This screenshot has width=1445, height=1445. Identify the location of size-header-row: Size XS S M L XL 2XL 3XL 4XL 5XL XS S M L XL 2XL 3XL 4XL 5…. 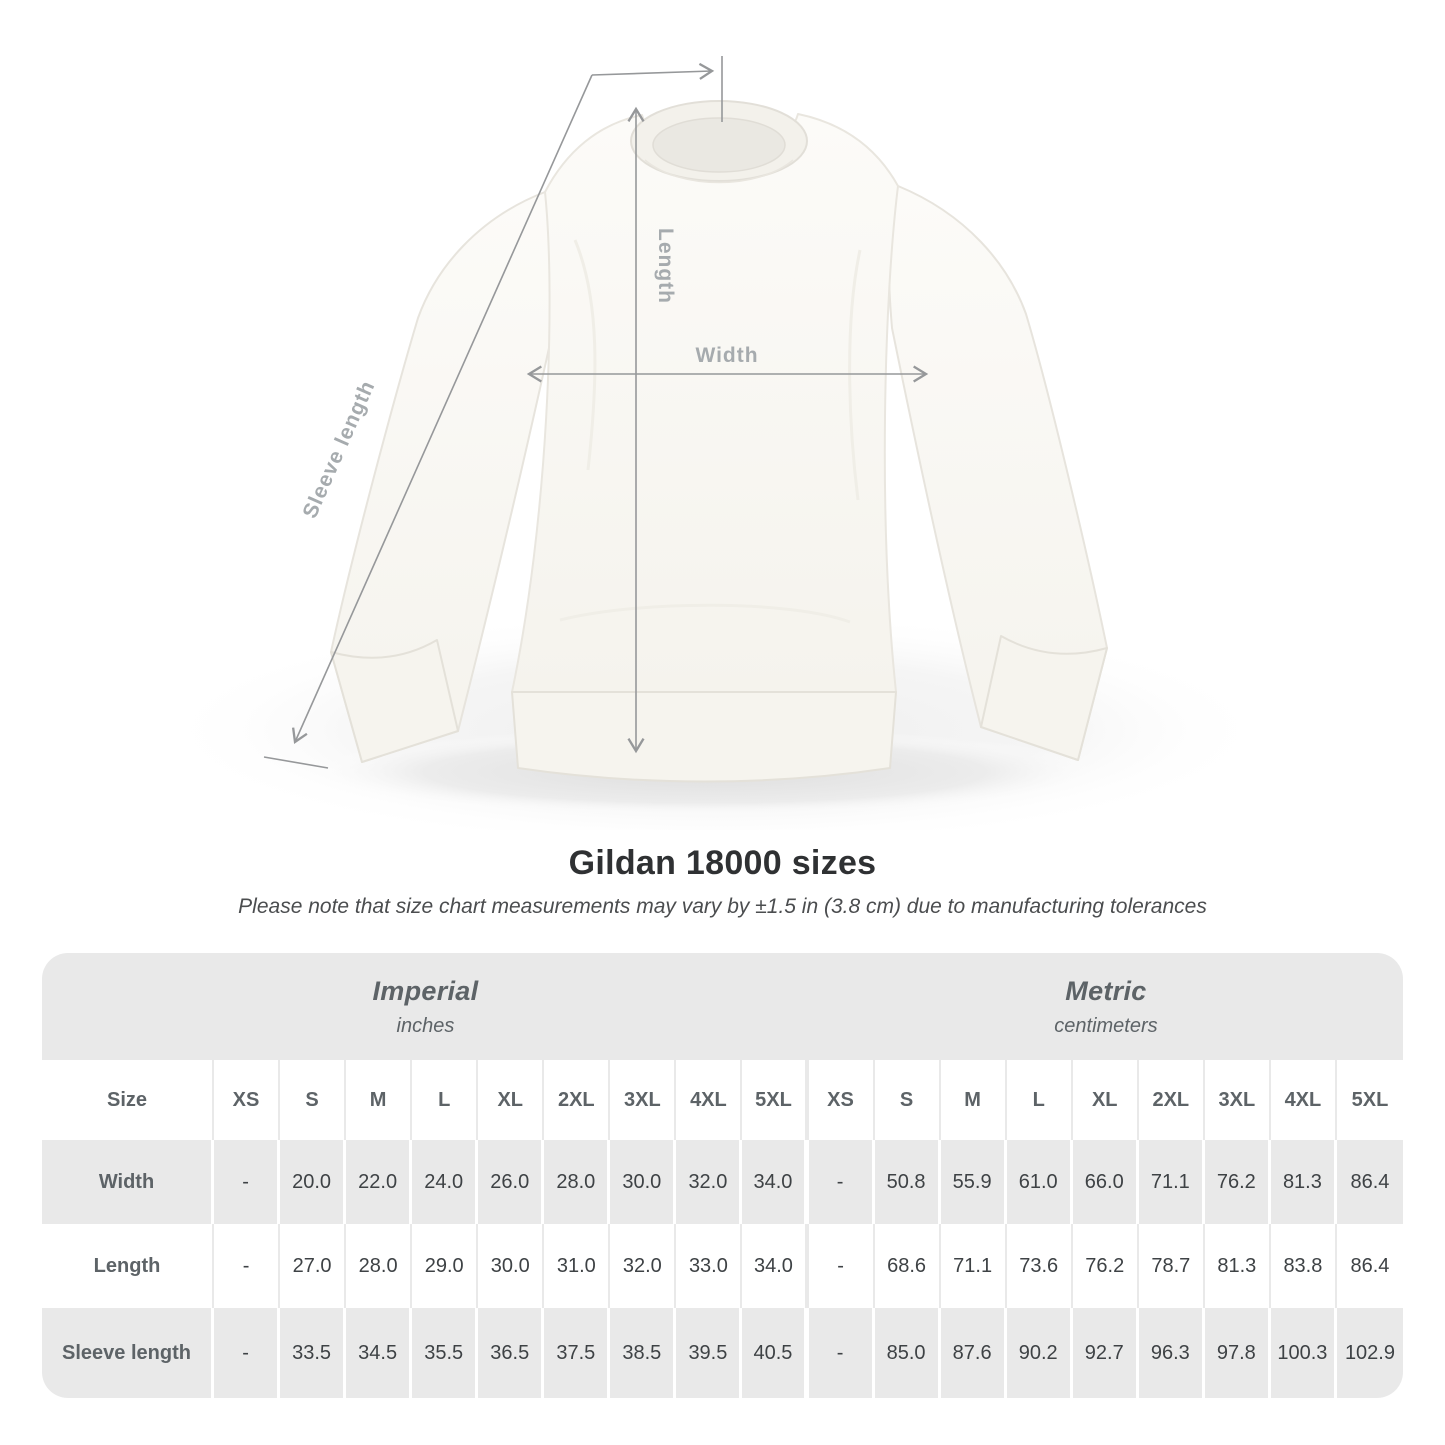
(722, 1100).